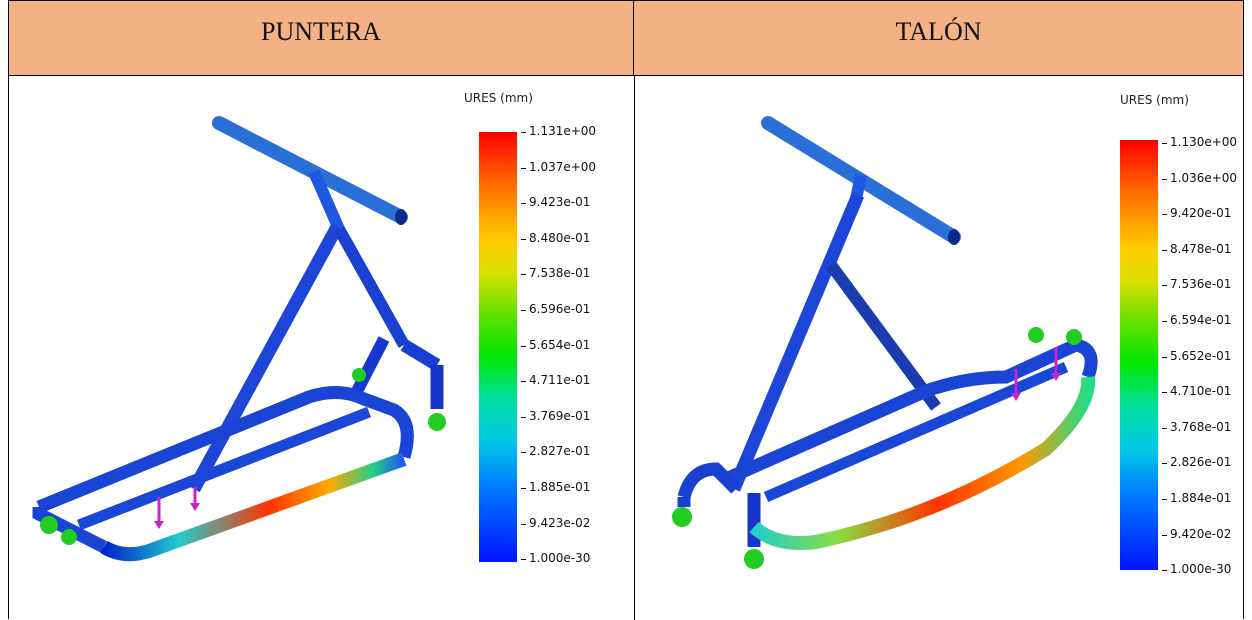 The image size is (1252, 620). What do you see at coordinates (555, 344) in the screenshot?
I see `legend-tick-label: 5.654e-01` at bounding box center [555, 344].